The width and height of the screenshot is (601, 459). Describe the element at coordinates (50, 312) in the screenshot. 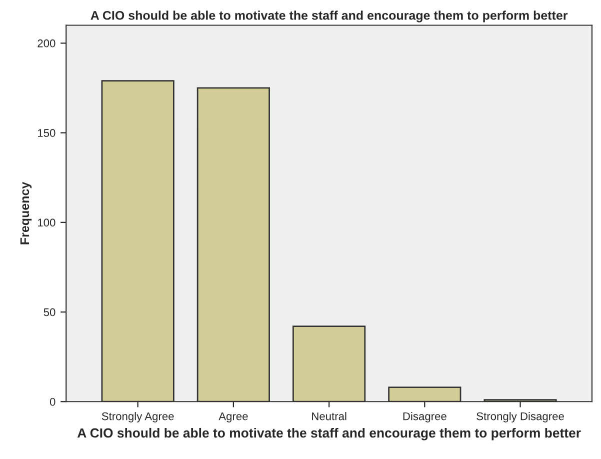

I see `y-tick-label: 50` at that location.